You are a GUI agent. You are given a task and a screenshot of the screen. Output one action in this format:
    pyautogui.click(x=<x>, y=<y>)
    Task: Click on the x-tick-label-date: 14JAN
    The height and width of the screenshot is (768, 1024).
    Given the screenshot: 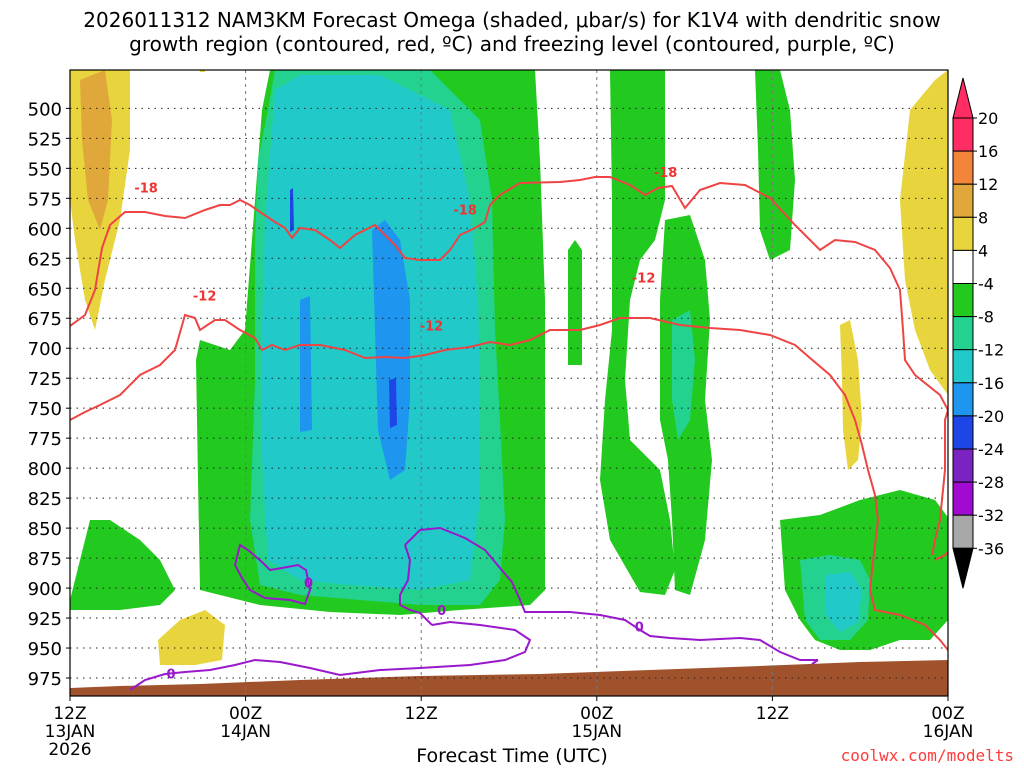 What is the action you would take?
    pyautogui.click(x=245, y=732)
    